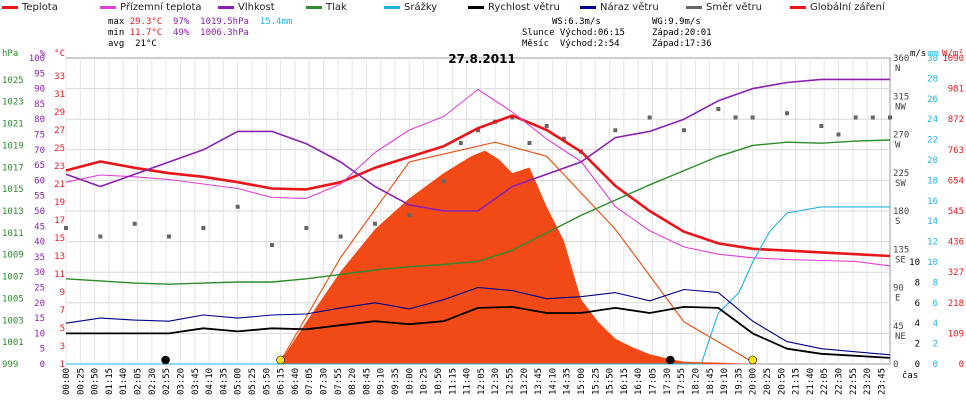  I want to click on x-tick-label: 16:15, so click(625, 381).